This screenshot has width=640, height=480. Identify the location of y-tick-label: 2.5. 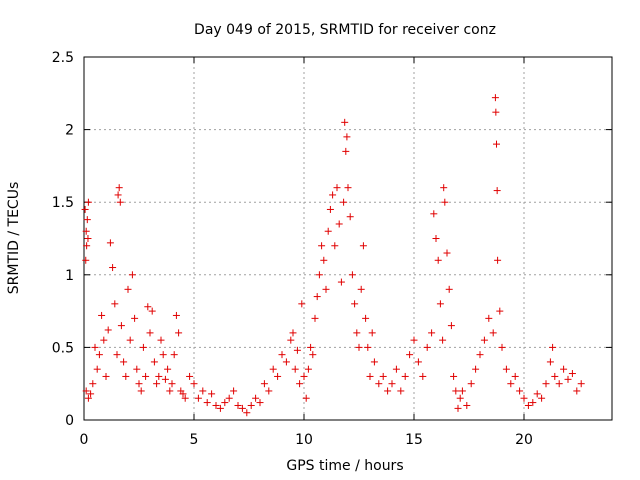
(63, 58).